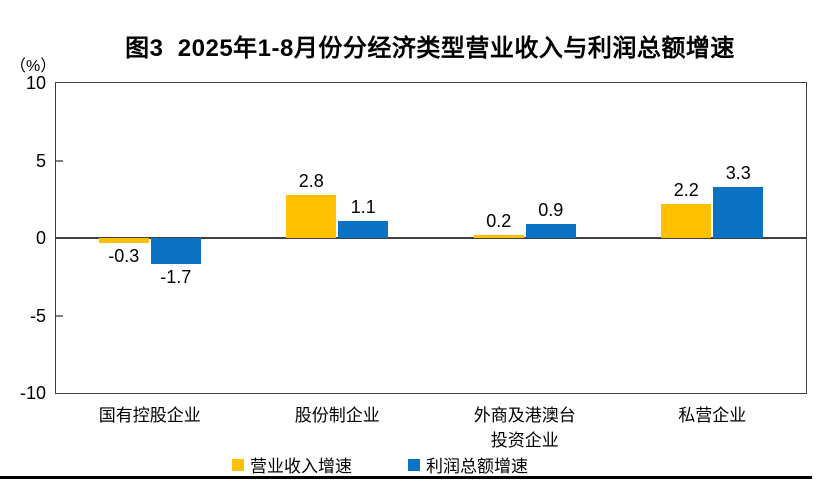 Image resolution: width=835 pixels, height=484 pixels. I want to click on zero-axis-line, so click(431, 238).